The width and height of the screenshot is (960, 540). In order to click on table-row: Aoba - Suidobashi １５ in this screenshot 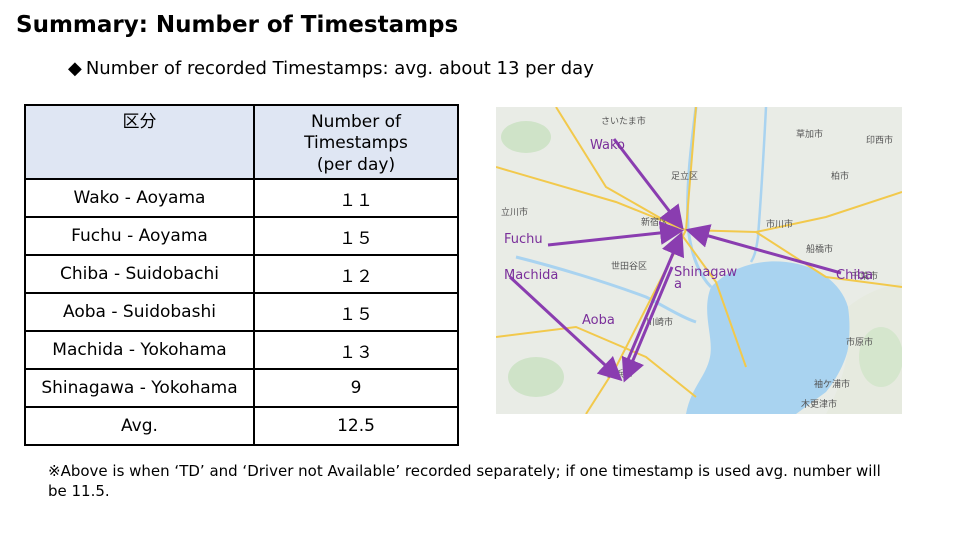, I will do `click(241, 312)`.